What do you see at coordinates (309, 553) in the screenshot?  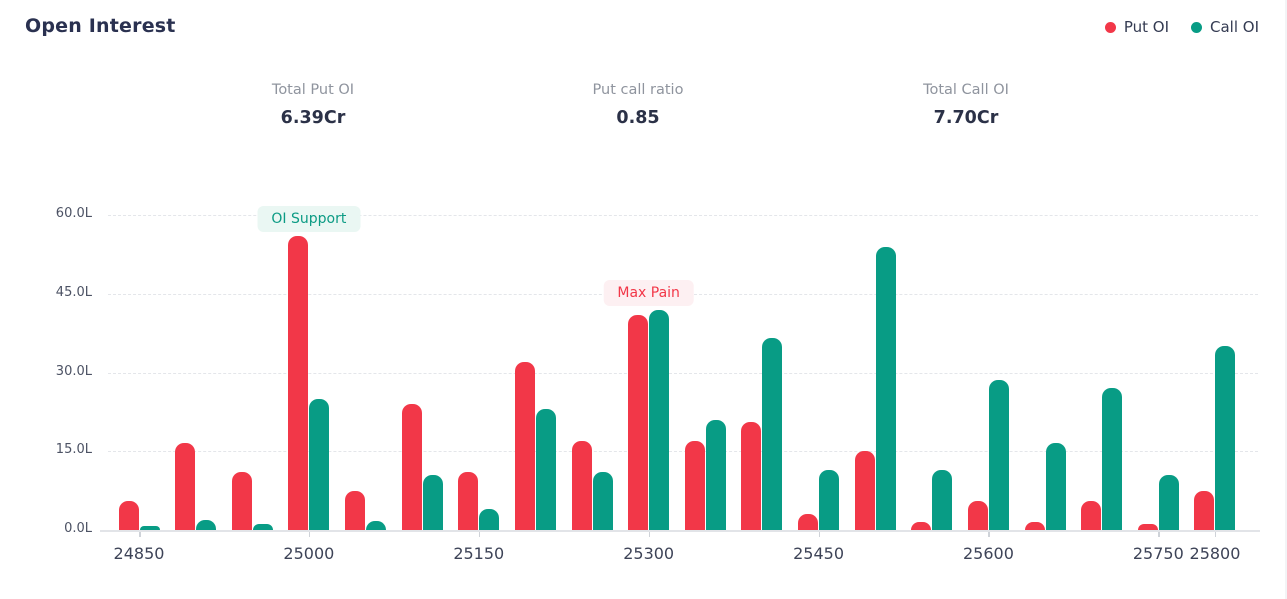 I see `x-axis-label: 25000` at bounding box center [309, 553].